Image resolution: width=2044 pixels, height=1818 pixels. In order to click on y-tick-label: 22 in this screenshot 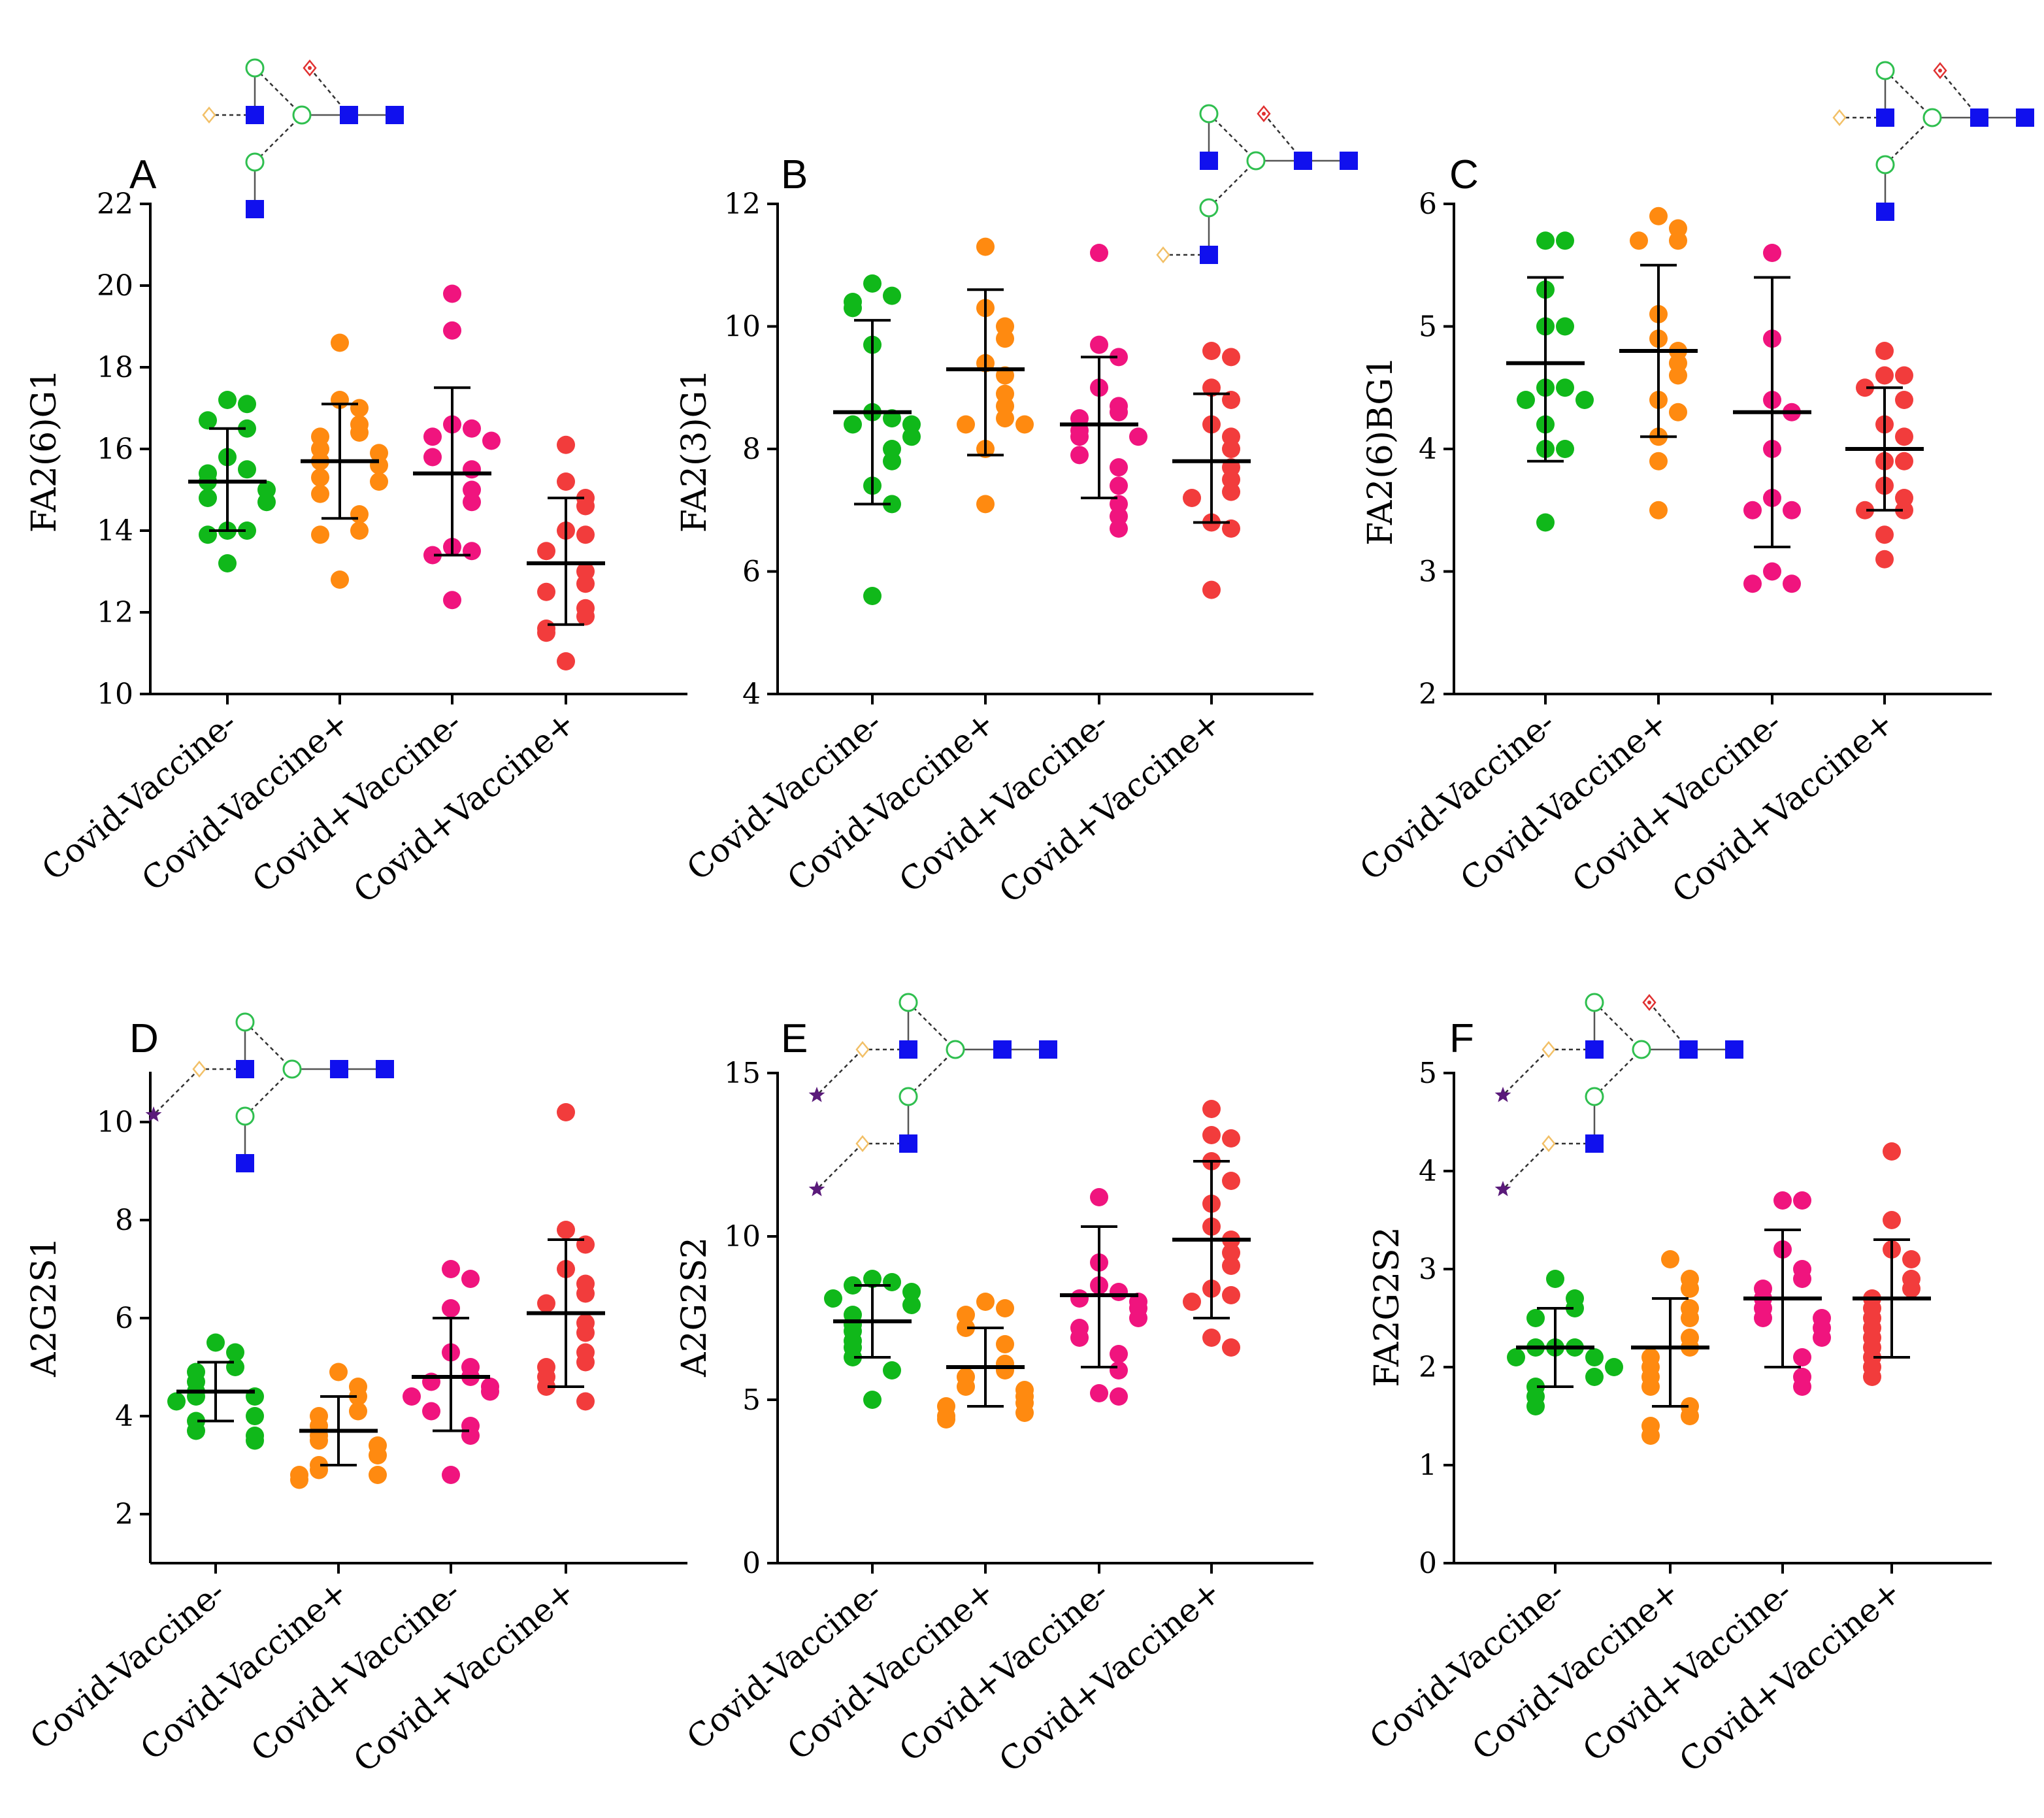, I will do `click(115, 204)`.